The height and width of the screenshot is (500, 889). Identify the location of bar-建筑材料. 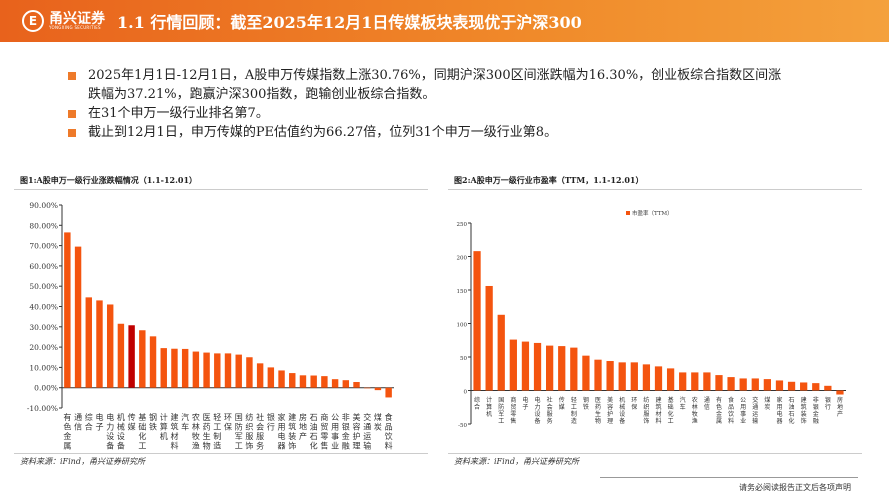
(174, 368).